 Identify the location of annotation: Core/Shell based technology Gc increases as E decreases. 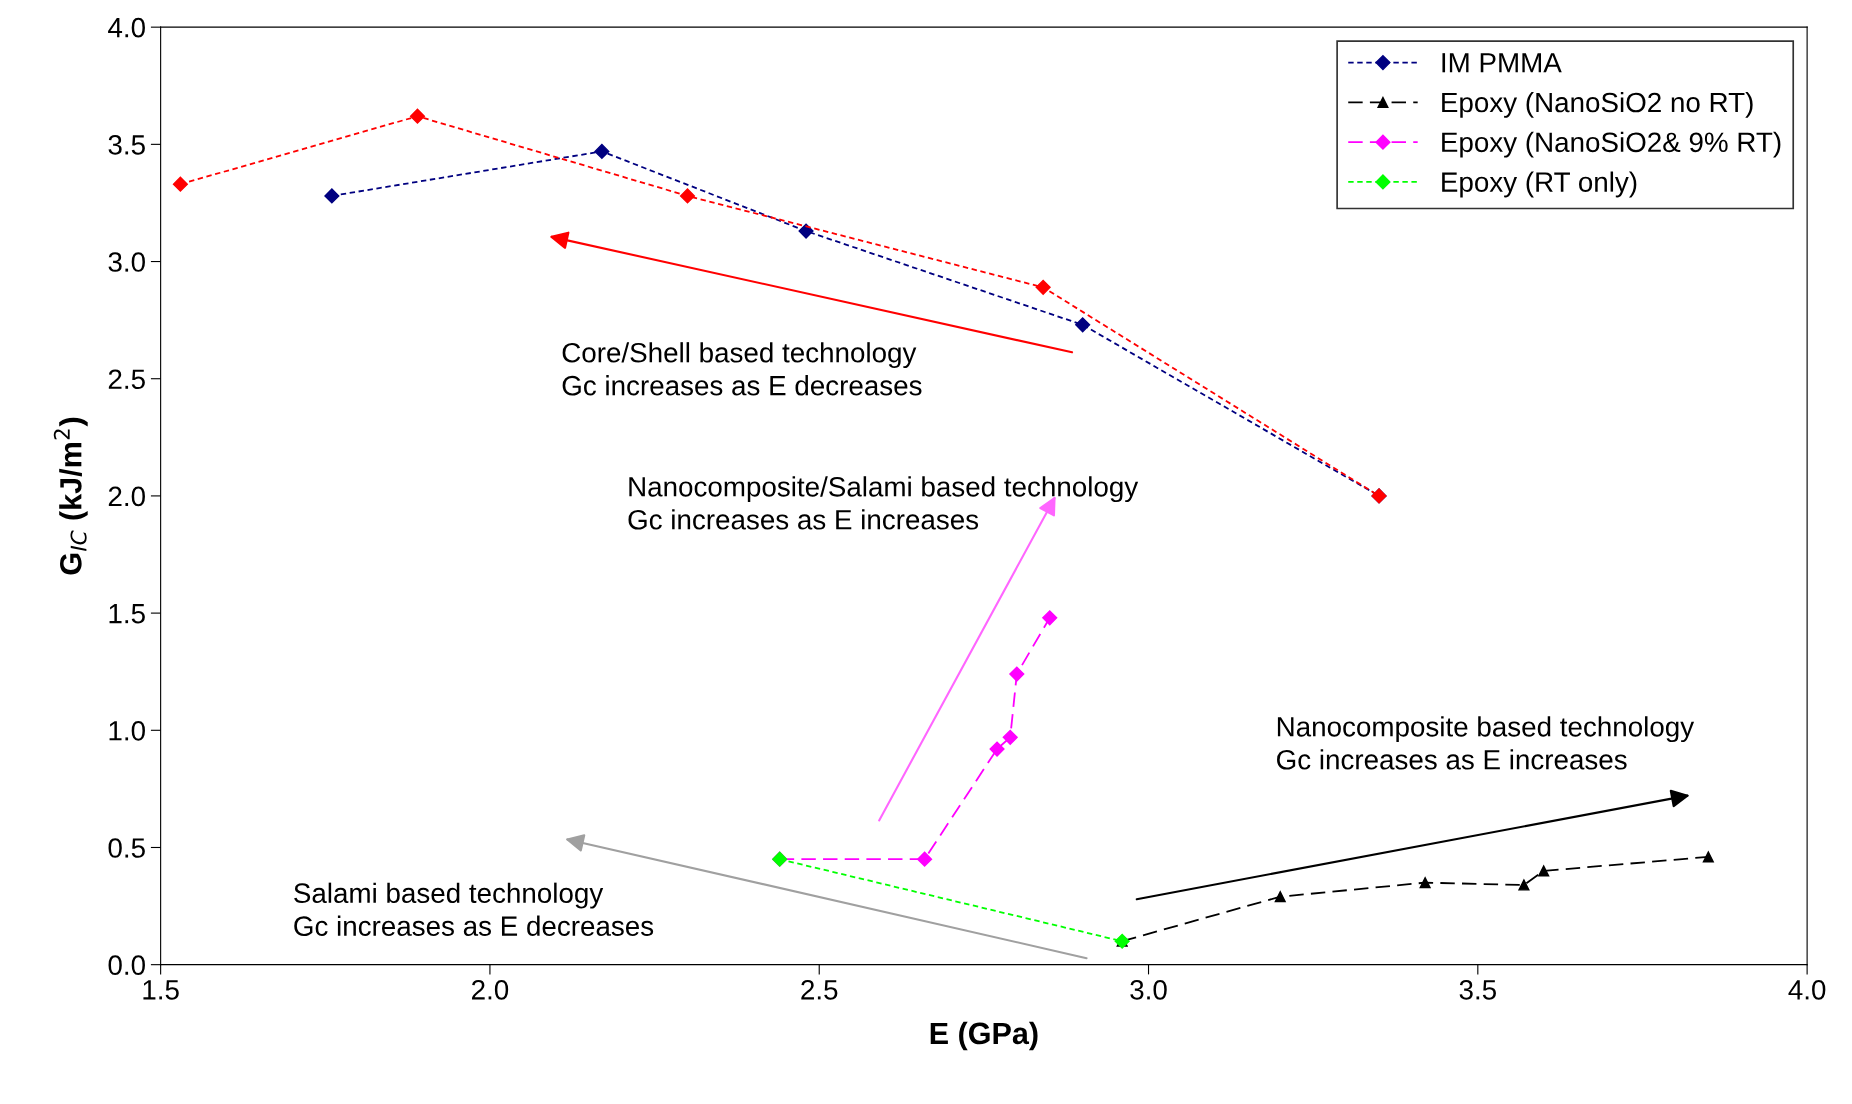
(742, 369).